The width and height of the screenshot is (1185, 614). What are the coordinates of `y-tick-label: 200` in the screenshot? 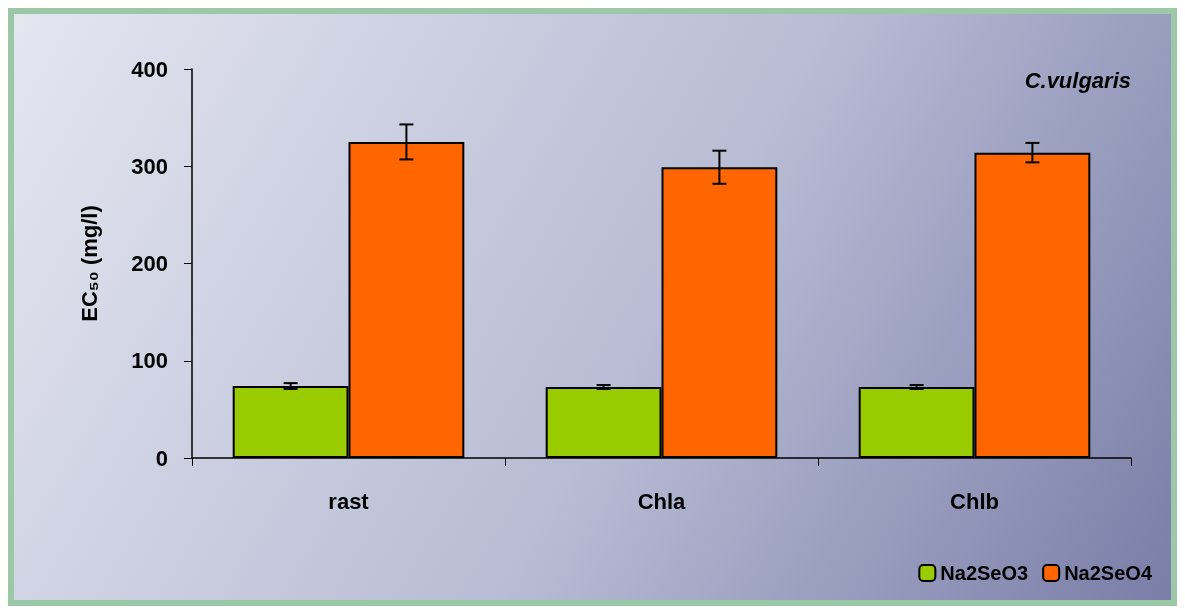 It's located at (149, 263).